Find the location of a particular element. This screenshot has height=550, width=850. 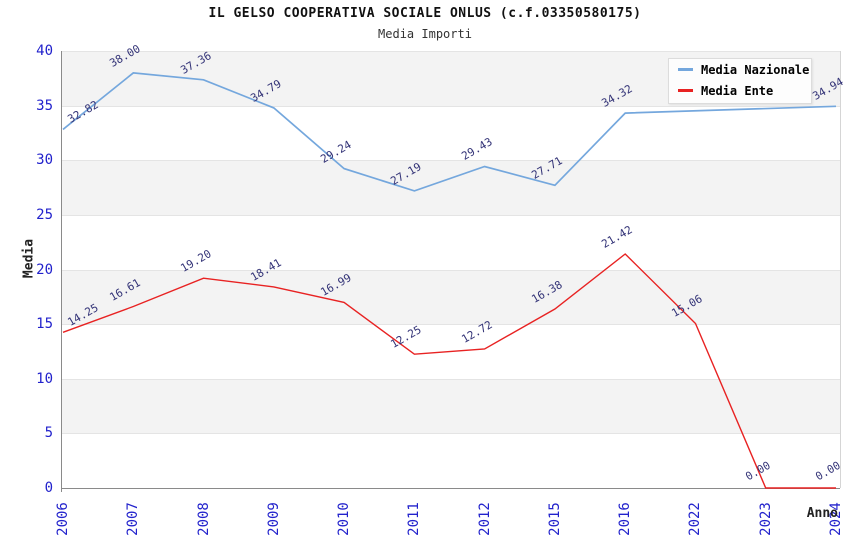

legend-label-media-nazionale: Media Nazionale is located at coordinates (755, 69).